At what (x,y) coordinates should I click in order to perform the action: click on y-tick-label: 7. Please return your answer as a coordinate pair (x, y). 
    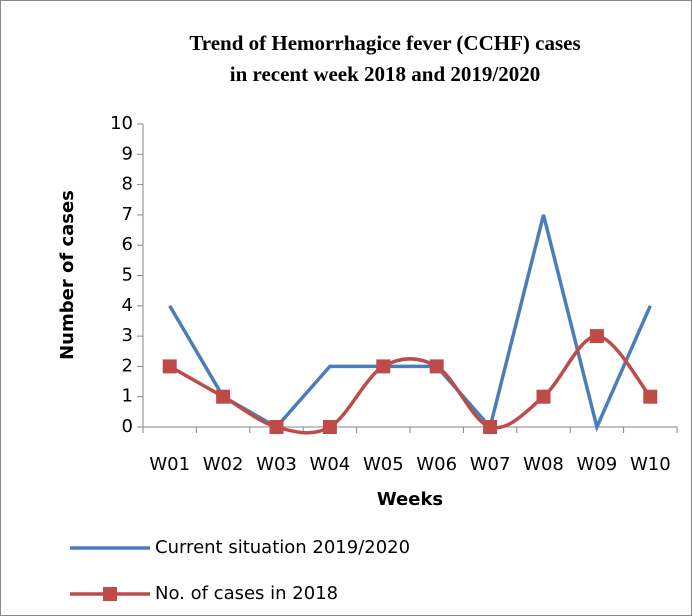
    Looking at the image, I should click on (127, 214).